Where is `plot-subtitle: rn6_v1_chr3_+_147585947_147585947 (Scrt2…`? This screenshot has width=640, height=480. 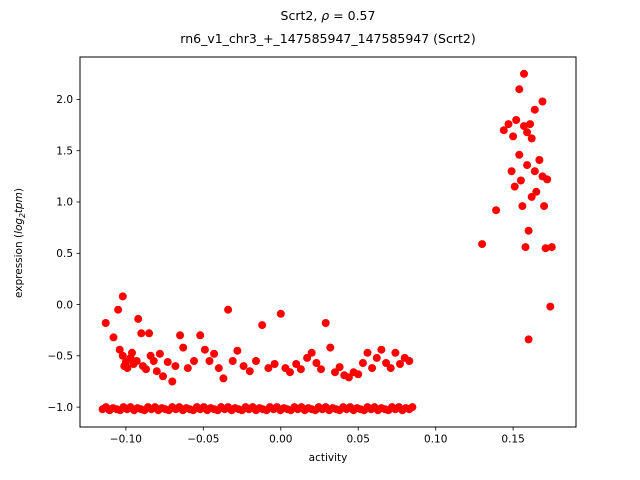 plot-subtitle: rn6_v1_chr3_+_147585947_147585947 (Scrt2… is located at coordinates (328, 38).